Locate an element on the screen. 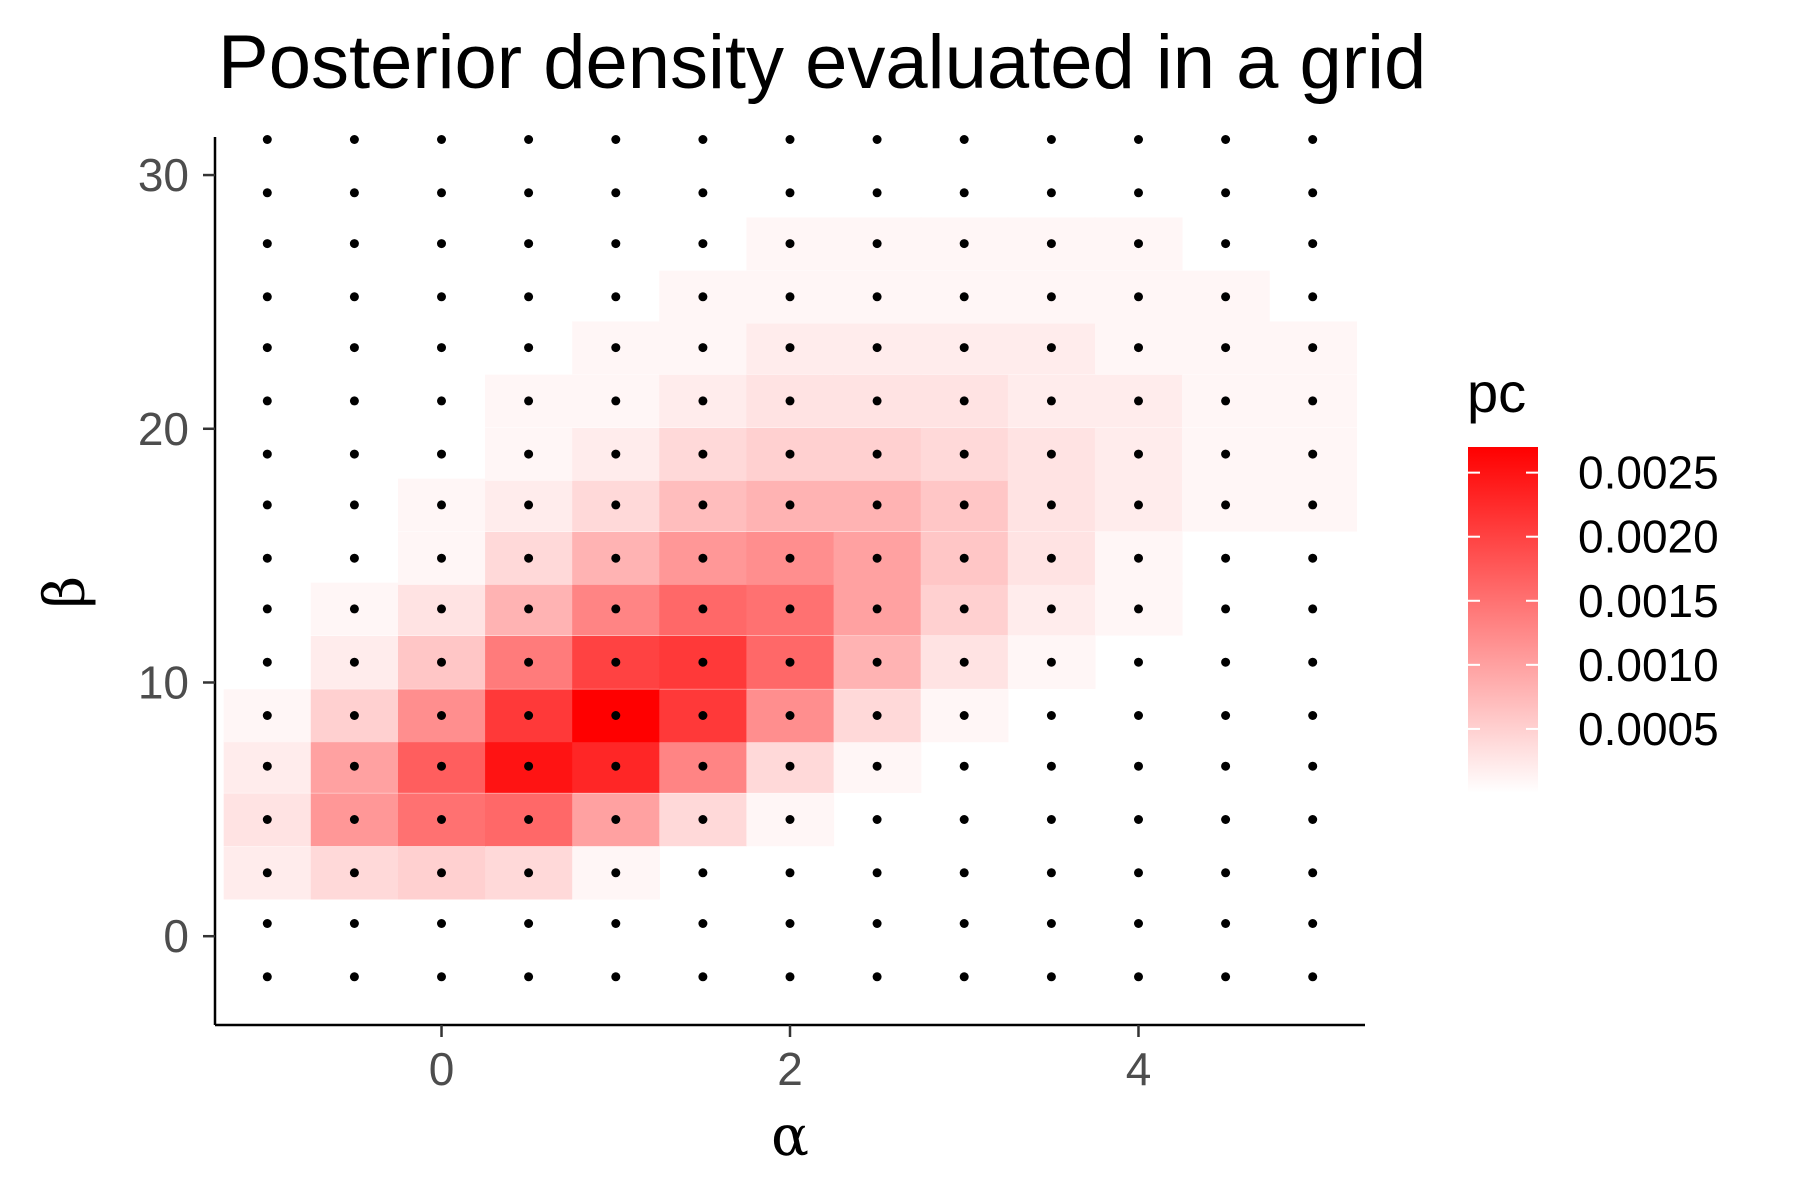 The image size is (1800, 1200). legend-label: 0.0020 is located at coordinates (1648, 537).